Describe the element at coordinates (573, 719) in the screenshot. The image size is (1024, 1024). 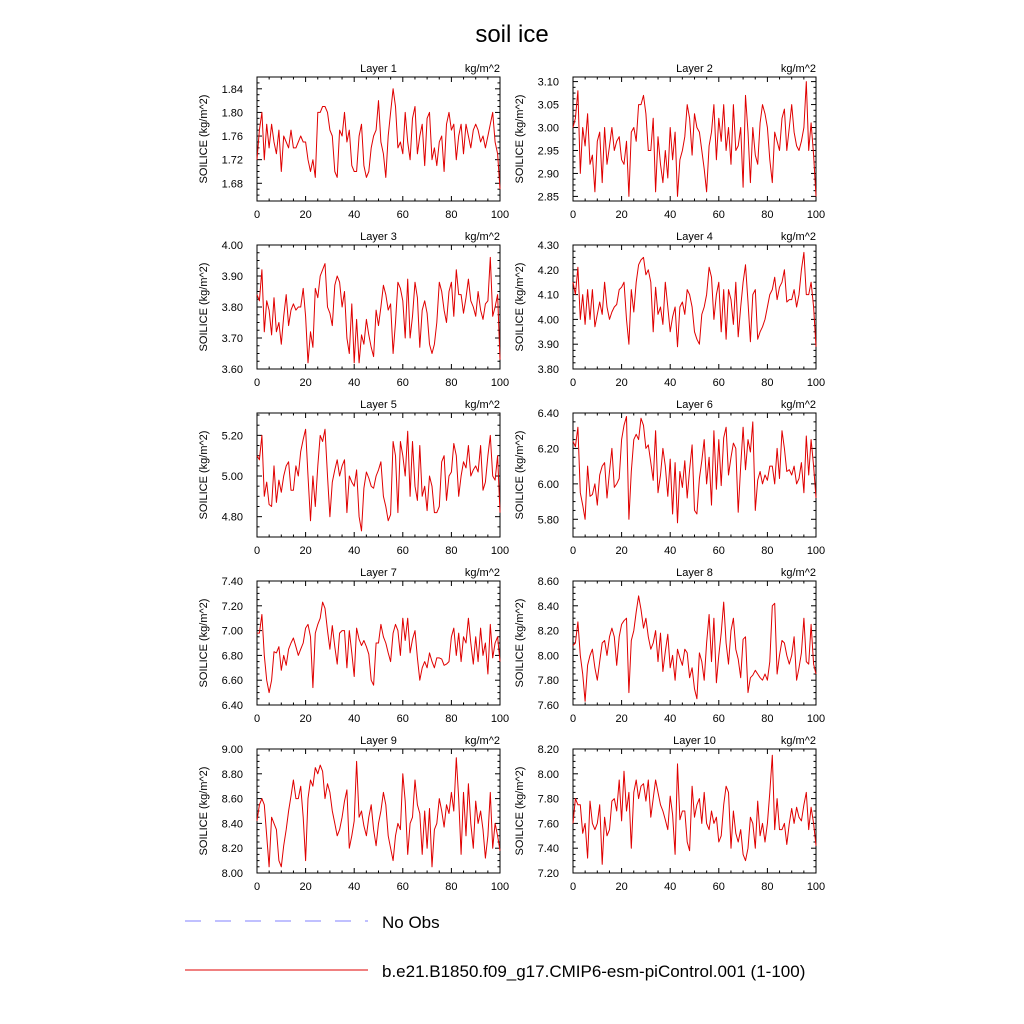
I see `panel-8-xtick-label: 0` at that location.